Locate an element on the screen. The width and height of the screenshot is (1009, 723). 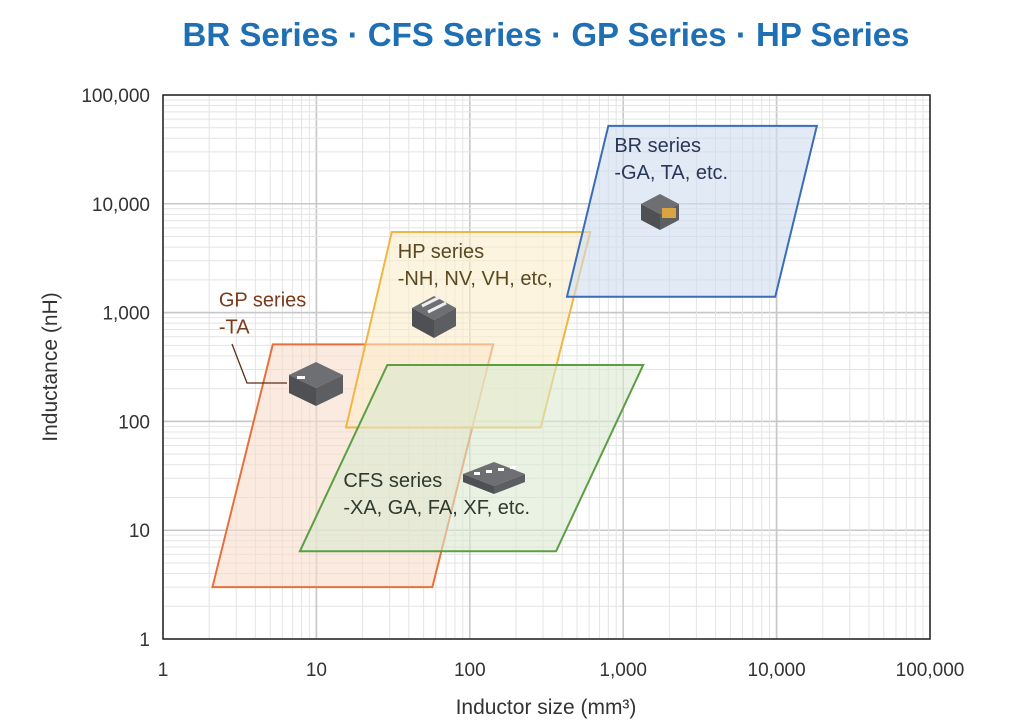
series-label: BR series is located at coordinates (657, 146).